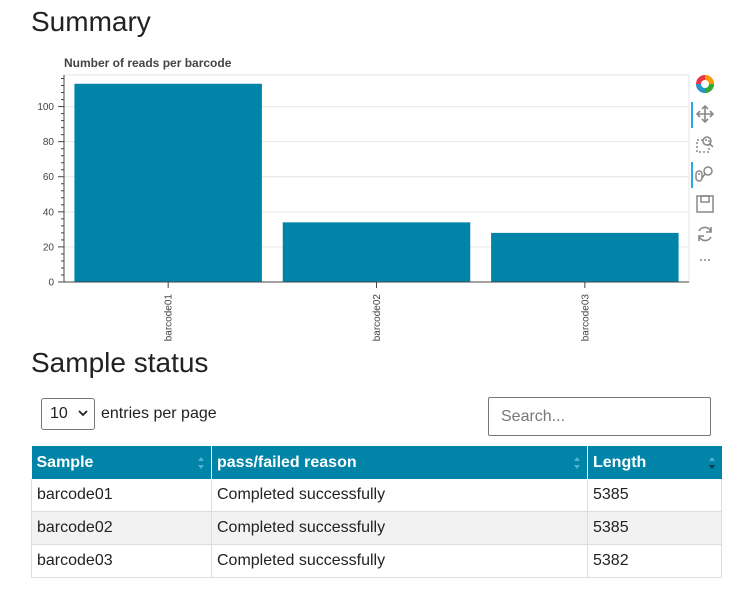 Image resolution: width=733 pixels, height=592 pixels. Describe the element at coordinates (704, 115) in the screenshot. I see `pan-icon` at that location.